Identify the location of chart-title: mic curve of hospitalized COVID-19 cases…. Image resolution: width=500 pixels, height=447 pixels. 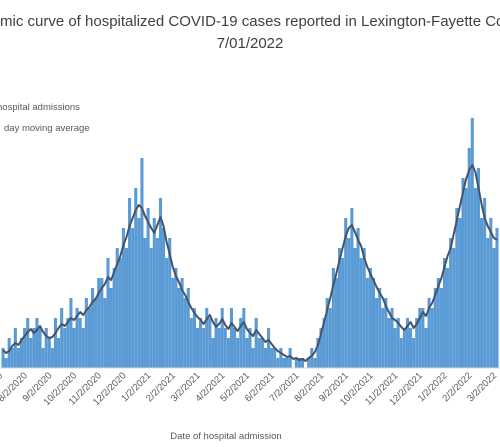
(250, 21).